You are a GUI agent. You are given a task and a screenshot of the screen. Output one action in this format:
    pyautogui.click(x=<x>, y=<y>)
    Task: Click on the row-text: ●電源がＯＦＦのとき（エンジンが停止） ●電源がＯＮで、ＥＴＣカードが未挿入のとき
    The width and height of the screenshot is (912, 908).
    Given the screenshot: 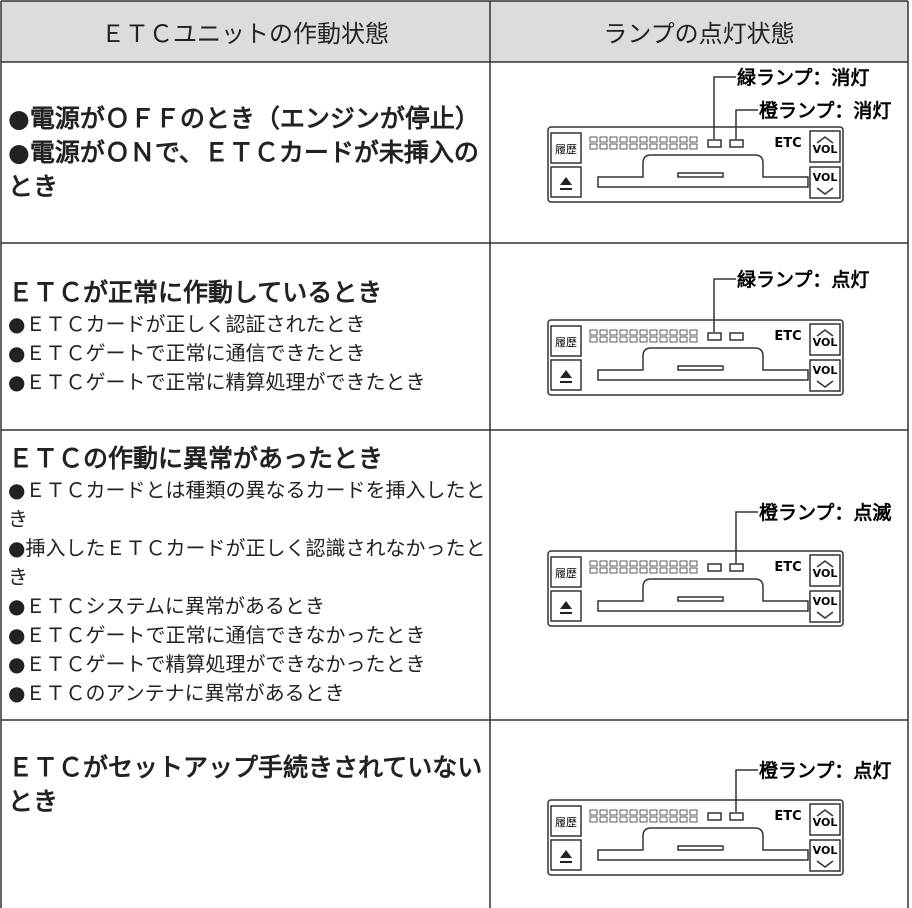 What is the action you would take?
    pyautogui.click(x=247, y=152)
    